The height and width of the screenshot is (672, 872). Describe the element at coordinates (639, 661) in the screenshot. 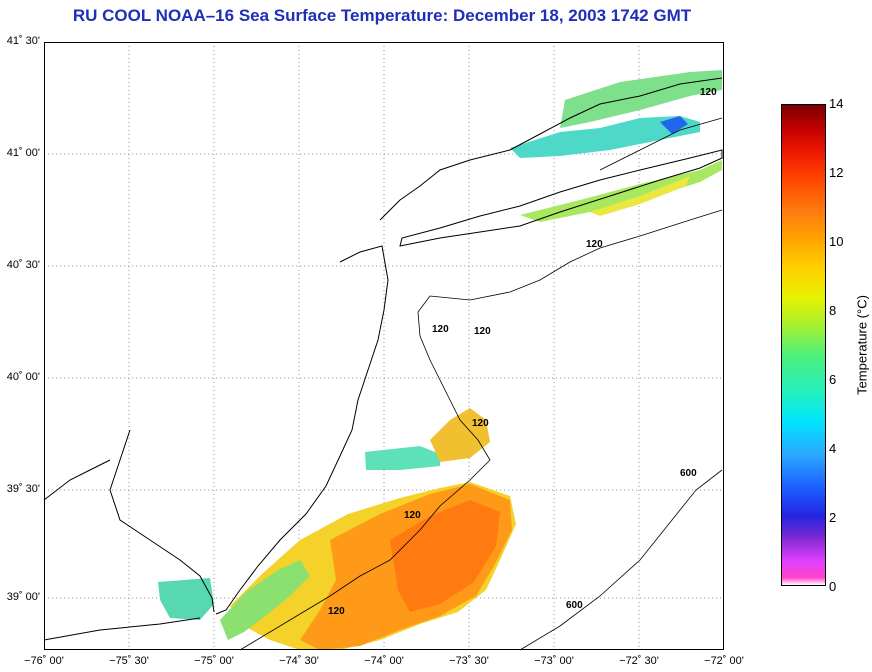

I see `lon-label: −72˚ 30'` at that location.